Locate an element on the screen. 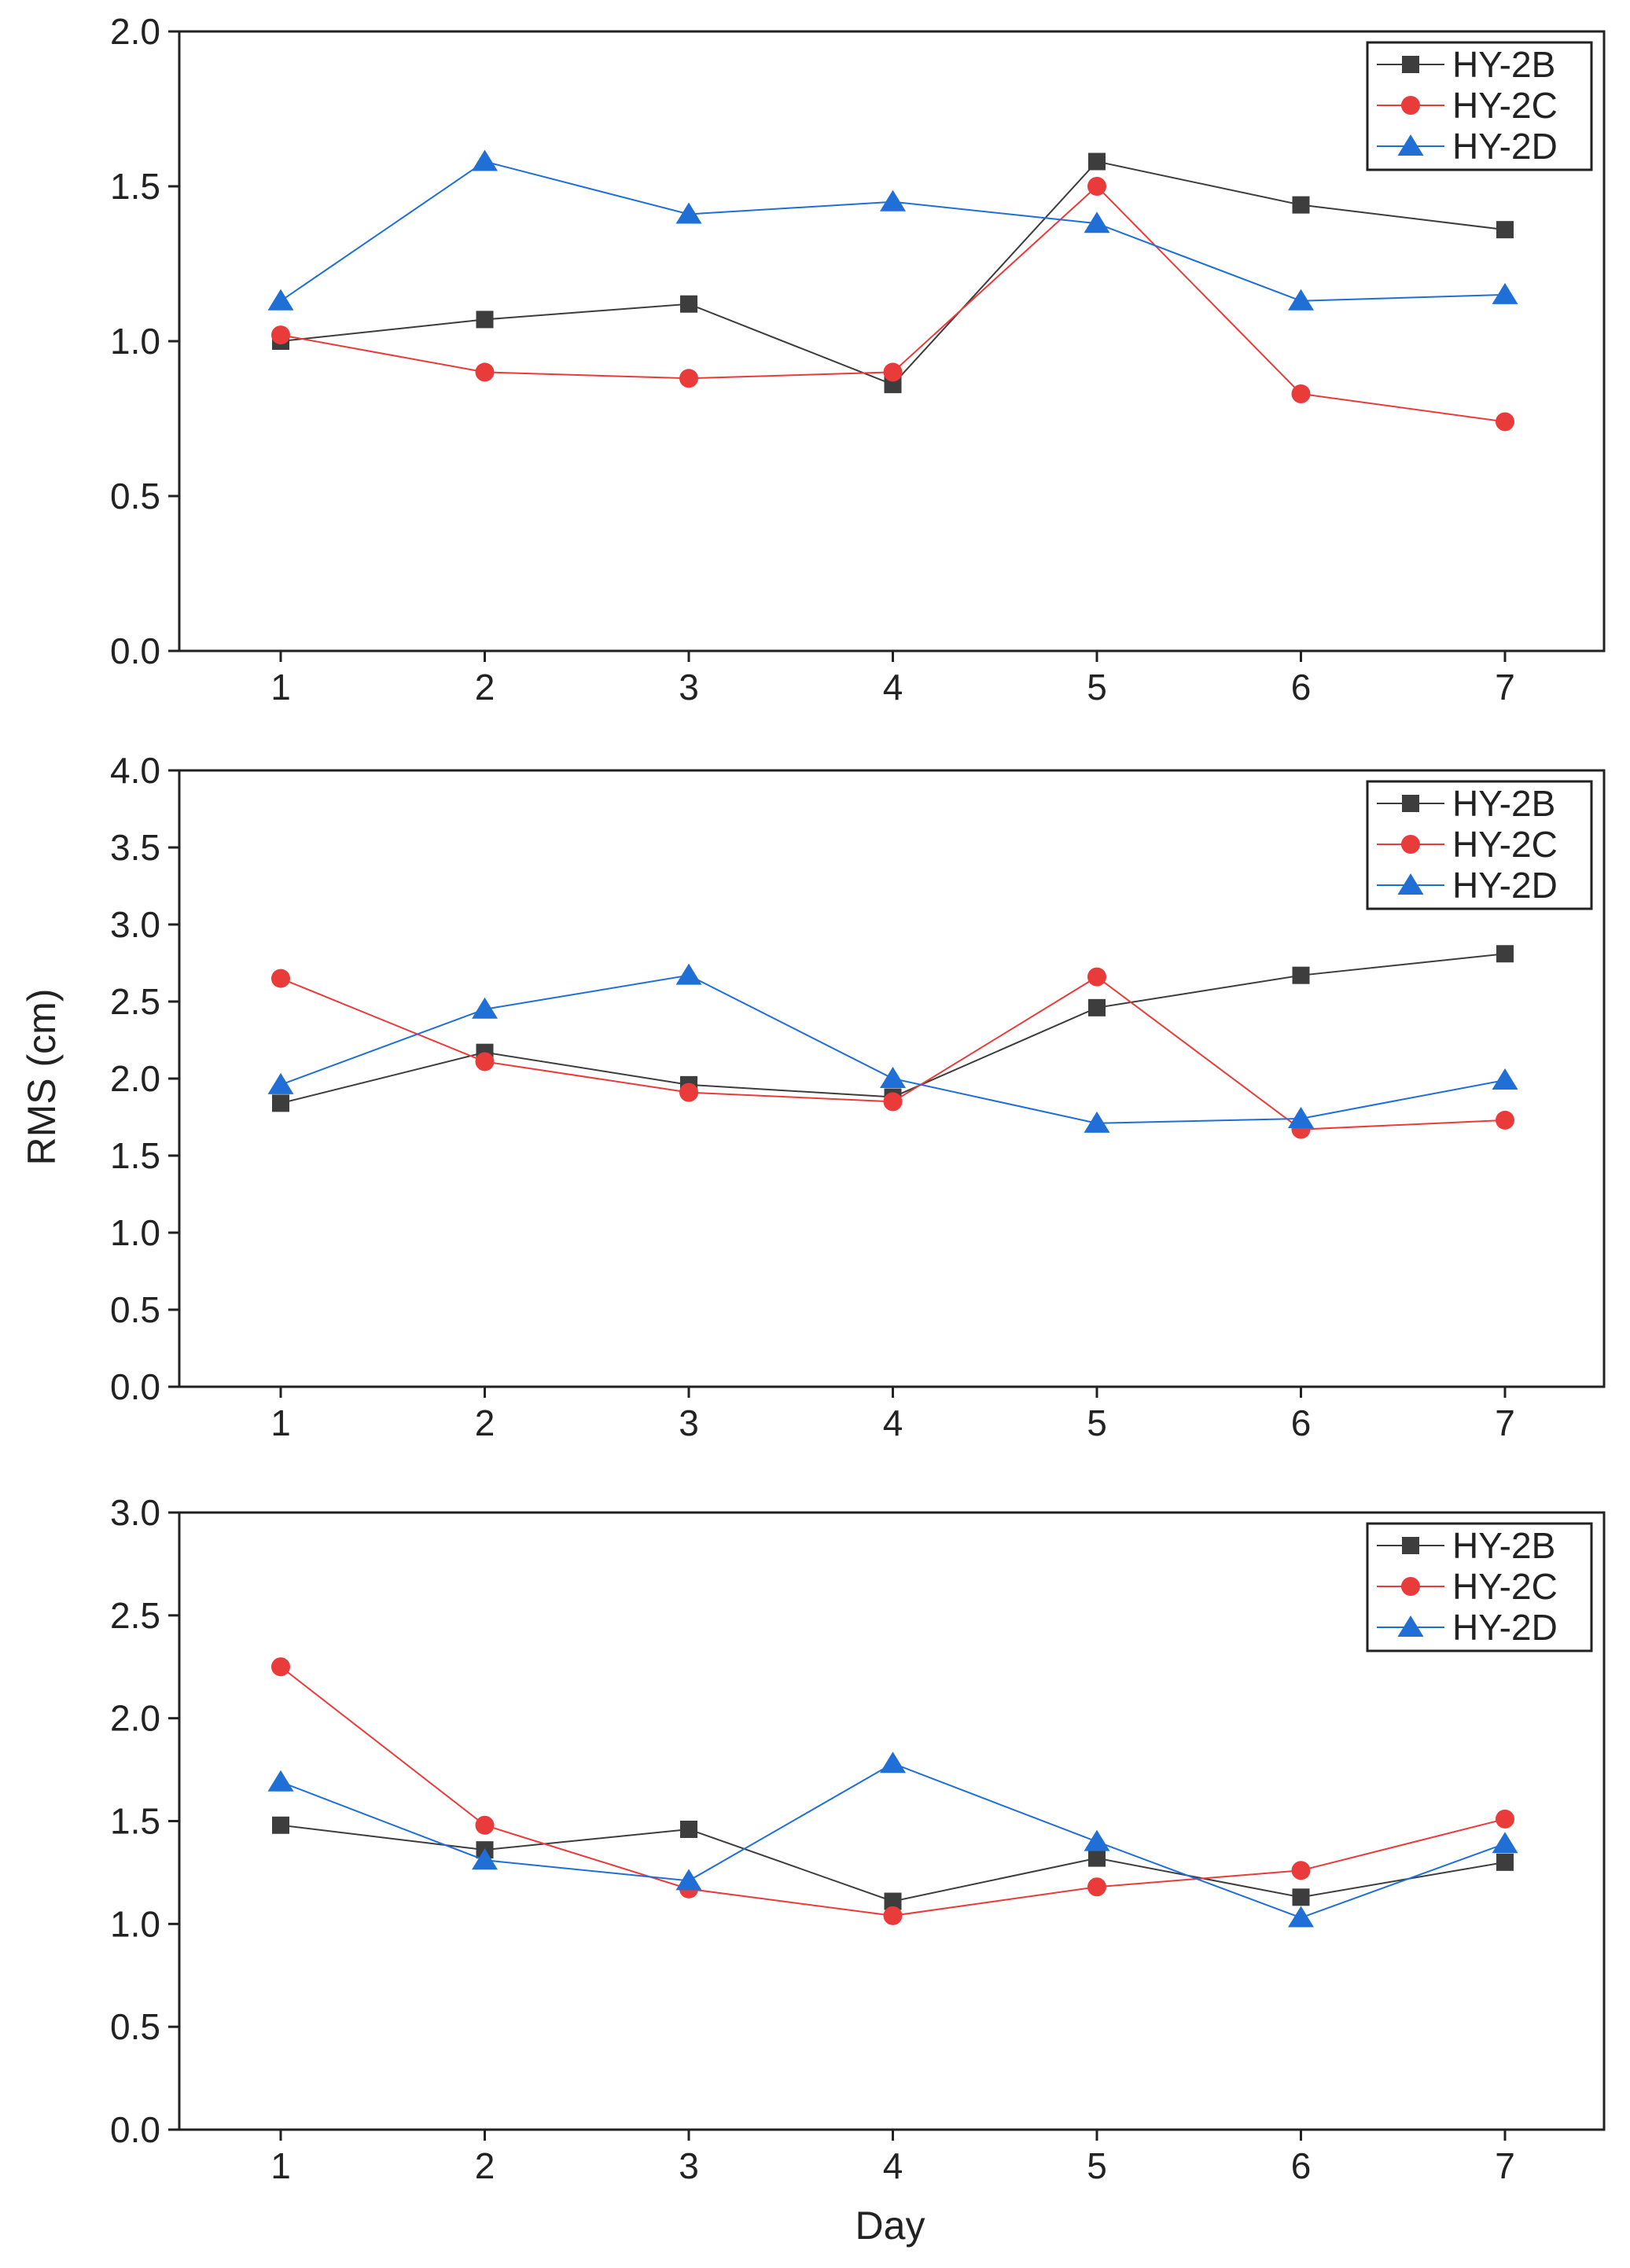 The height and width of the screenshot is (2268, 1630). legend-label: HY-2B is located at coordinates (1503, 803).